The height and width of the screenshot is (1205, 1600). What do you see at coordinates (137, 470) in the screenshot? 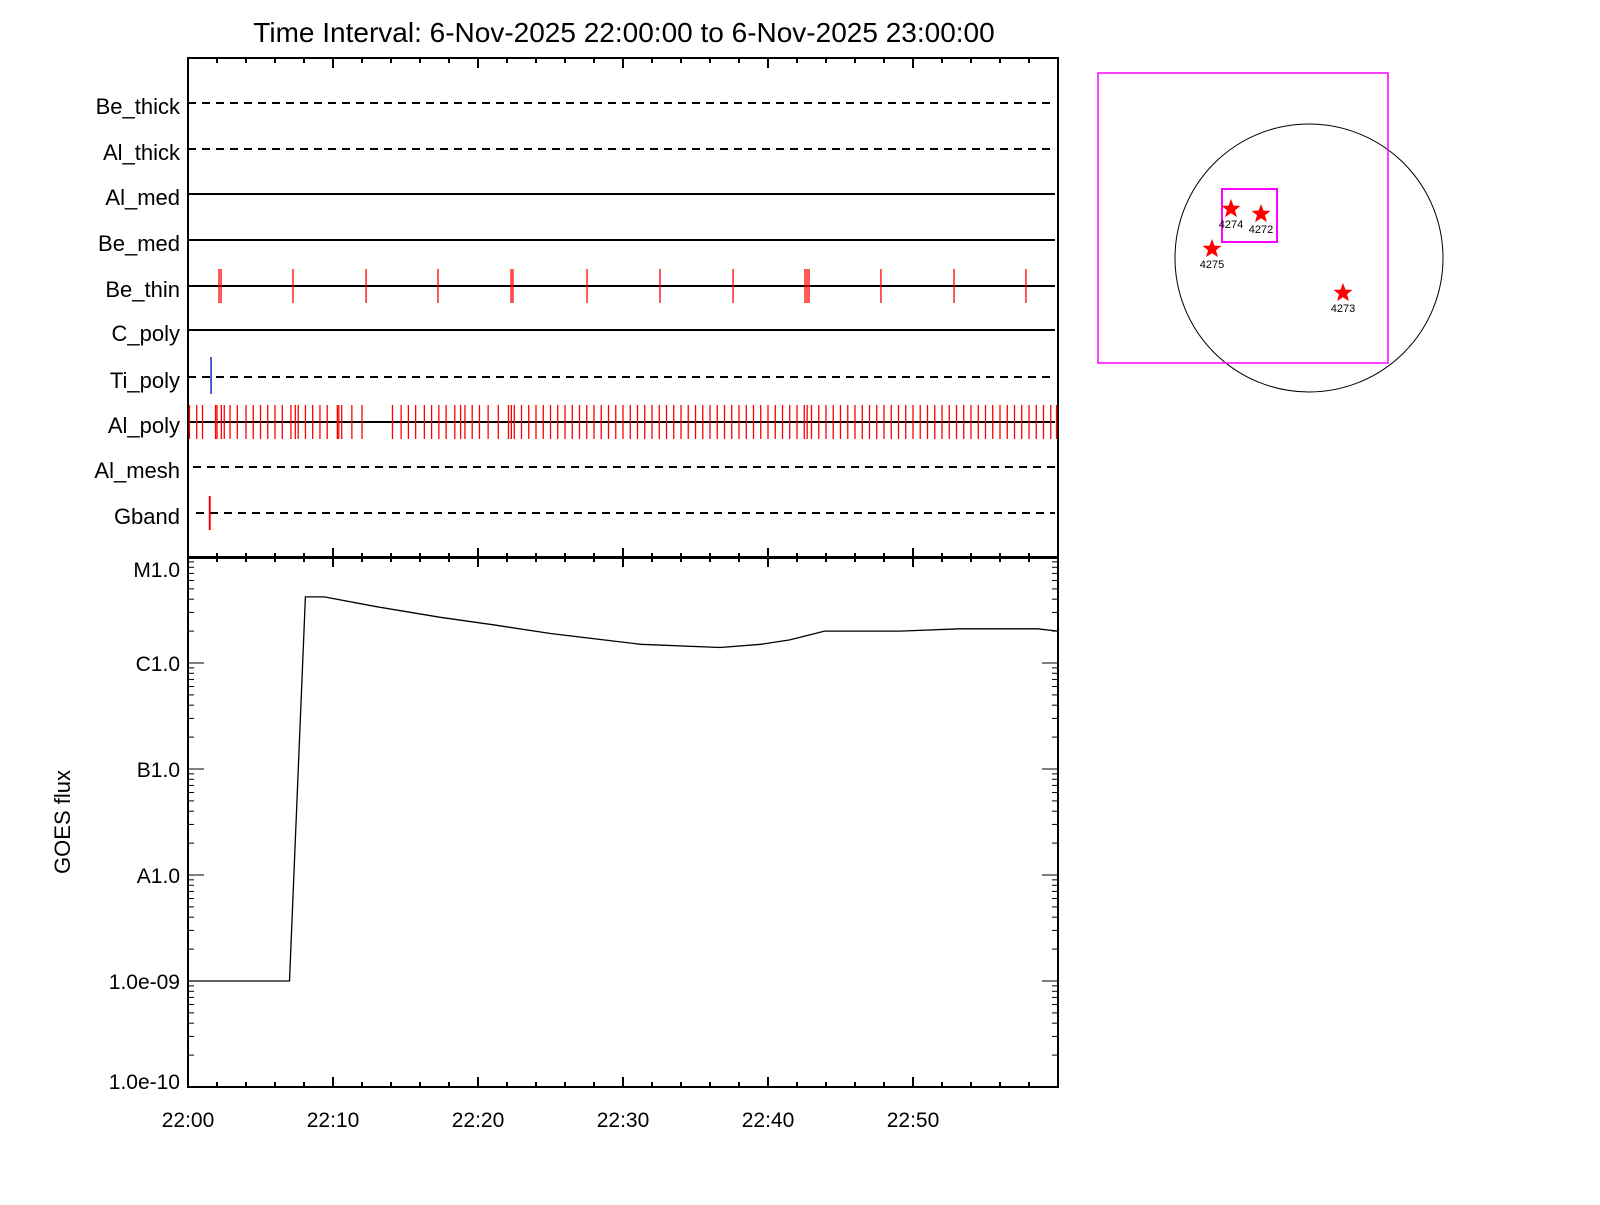
I see `row-label: Al_mesh` at bounding box center [137, 470].